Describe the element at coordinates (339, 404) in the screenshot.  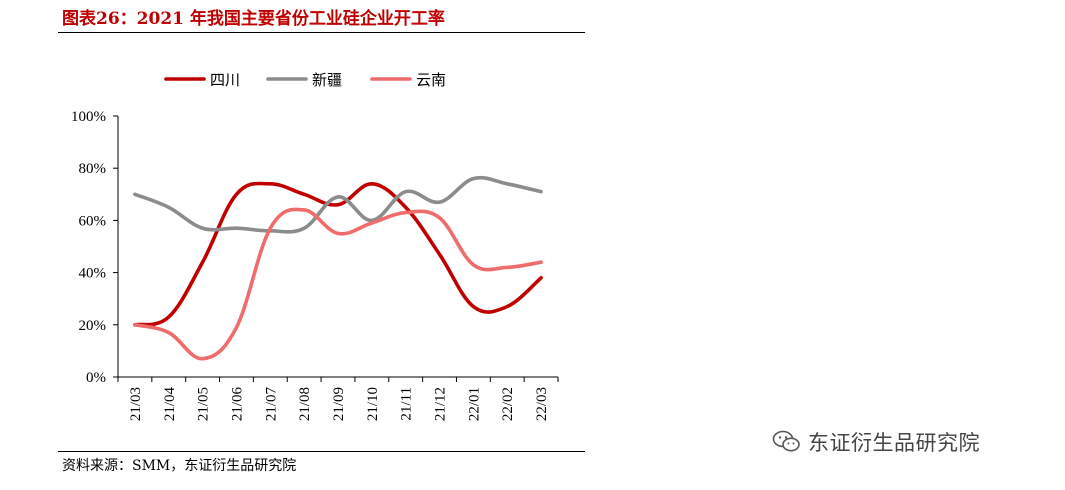
I see `x-tick-label: 21/09` at that location.